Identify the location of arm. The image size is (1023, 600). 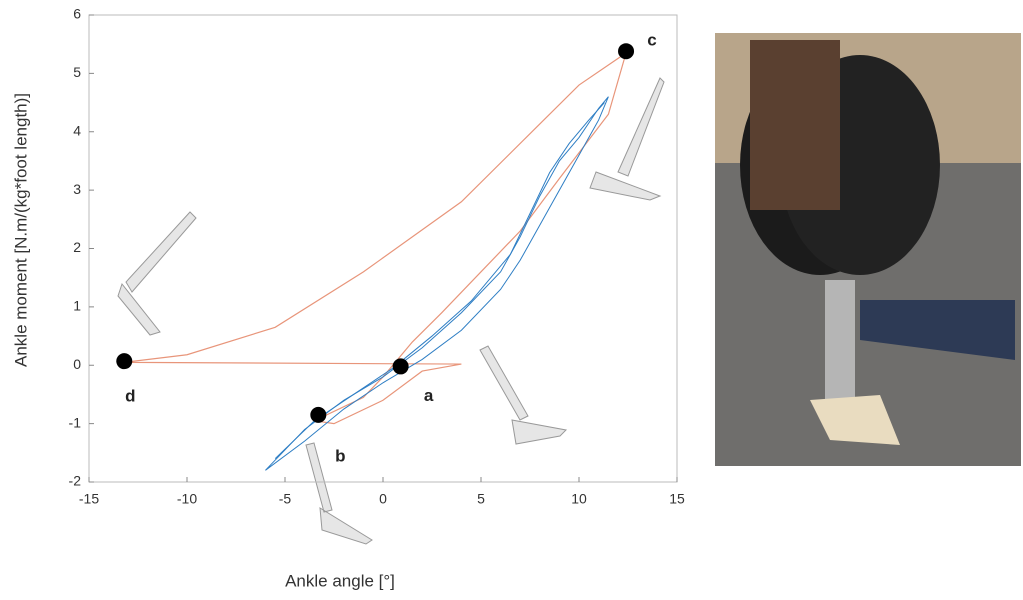
(795, 125).